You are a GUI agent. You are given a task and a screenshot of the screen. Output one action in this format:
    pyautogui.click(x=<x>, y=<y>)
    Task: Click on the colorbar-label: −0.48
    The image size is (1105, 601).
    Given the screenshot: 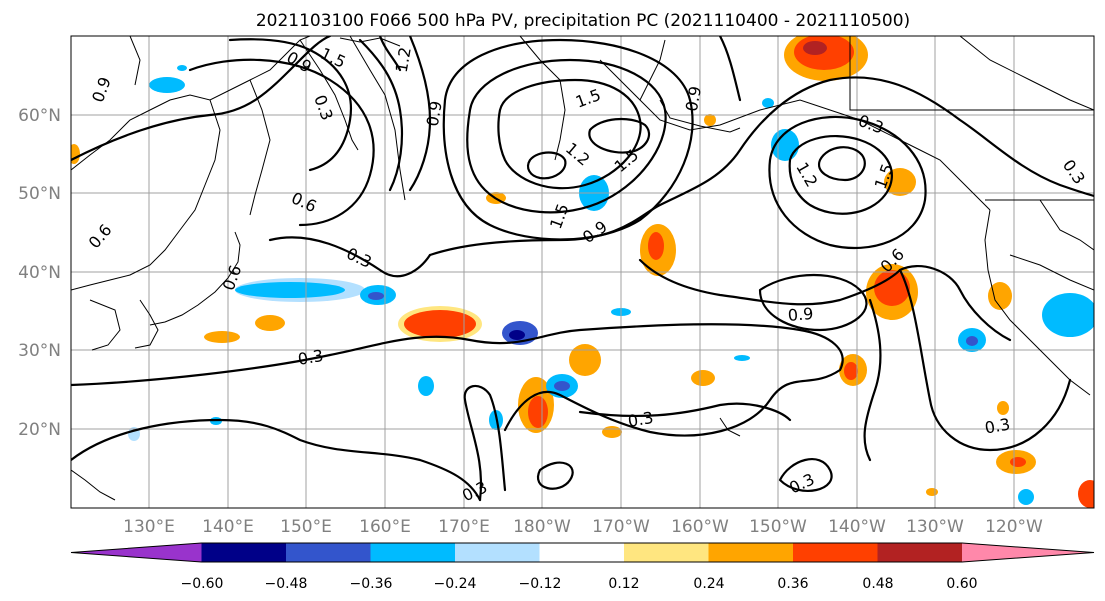 What is the action you would take?
    pyautogui.click(x=286, y=584)
    